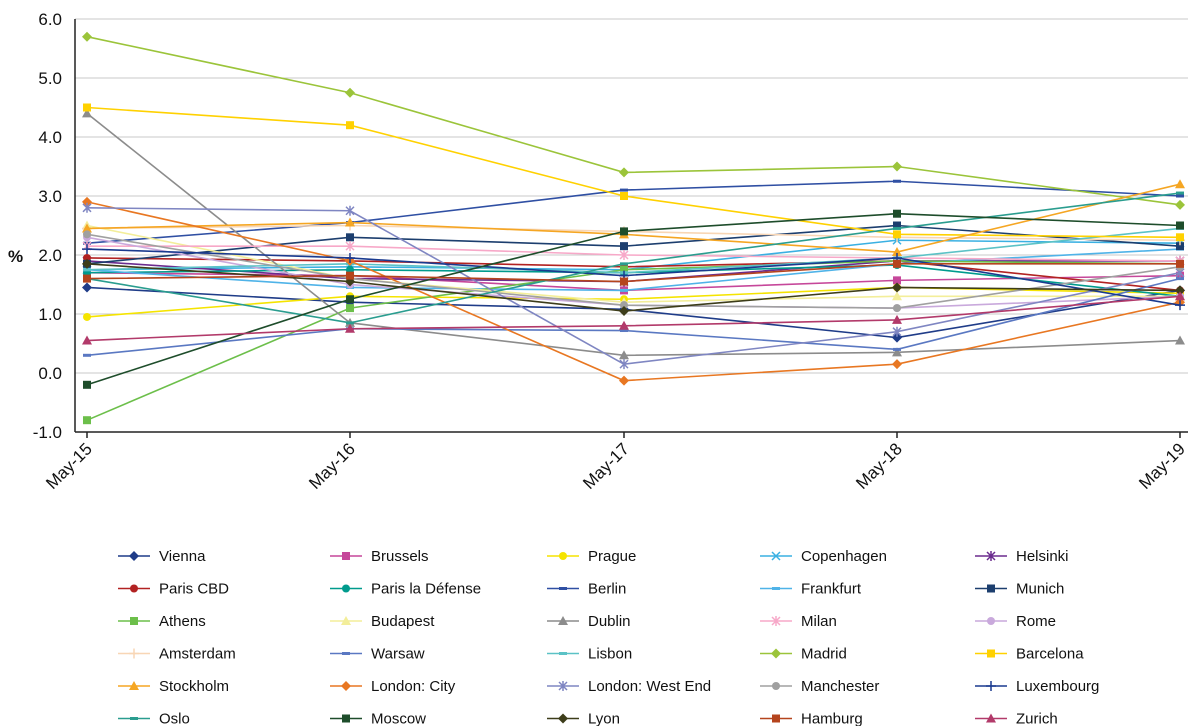 This screenshot has width=1189, height=726. What do you see at coordinates (182, 621) in the screenshot?
I see `legend-label: Athens` at bounding box center [182, 621].